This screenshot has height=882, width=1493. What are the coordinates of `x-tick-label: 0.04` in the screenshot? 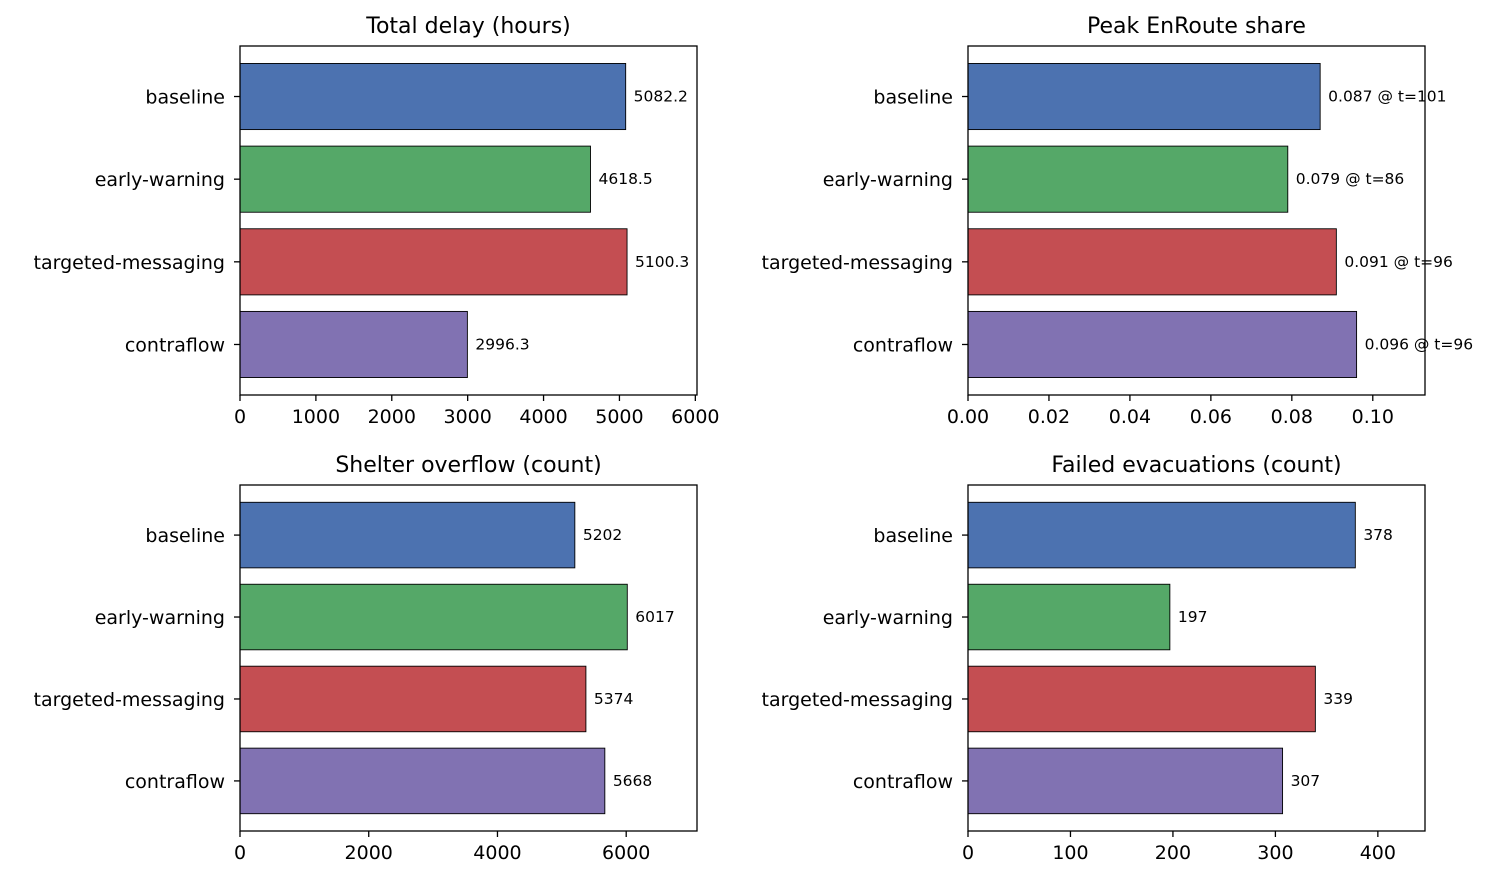 It's located at (1130, 417).